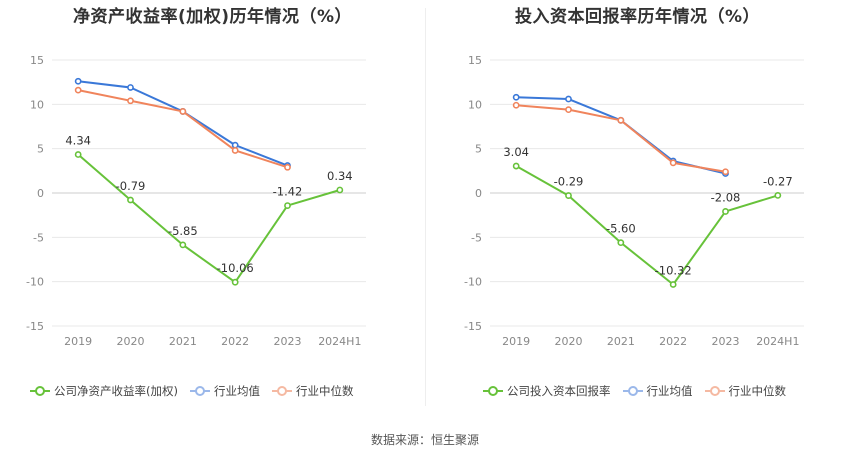 The width and height of the screenshot is (850, 459). What do you see at coordinates (569, 182) in the screenshot?
I see `data-label: -0.29` at bounding box center [569, 182].